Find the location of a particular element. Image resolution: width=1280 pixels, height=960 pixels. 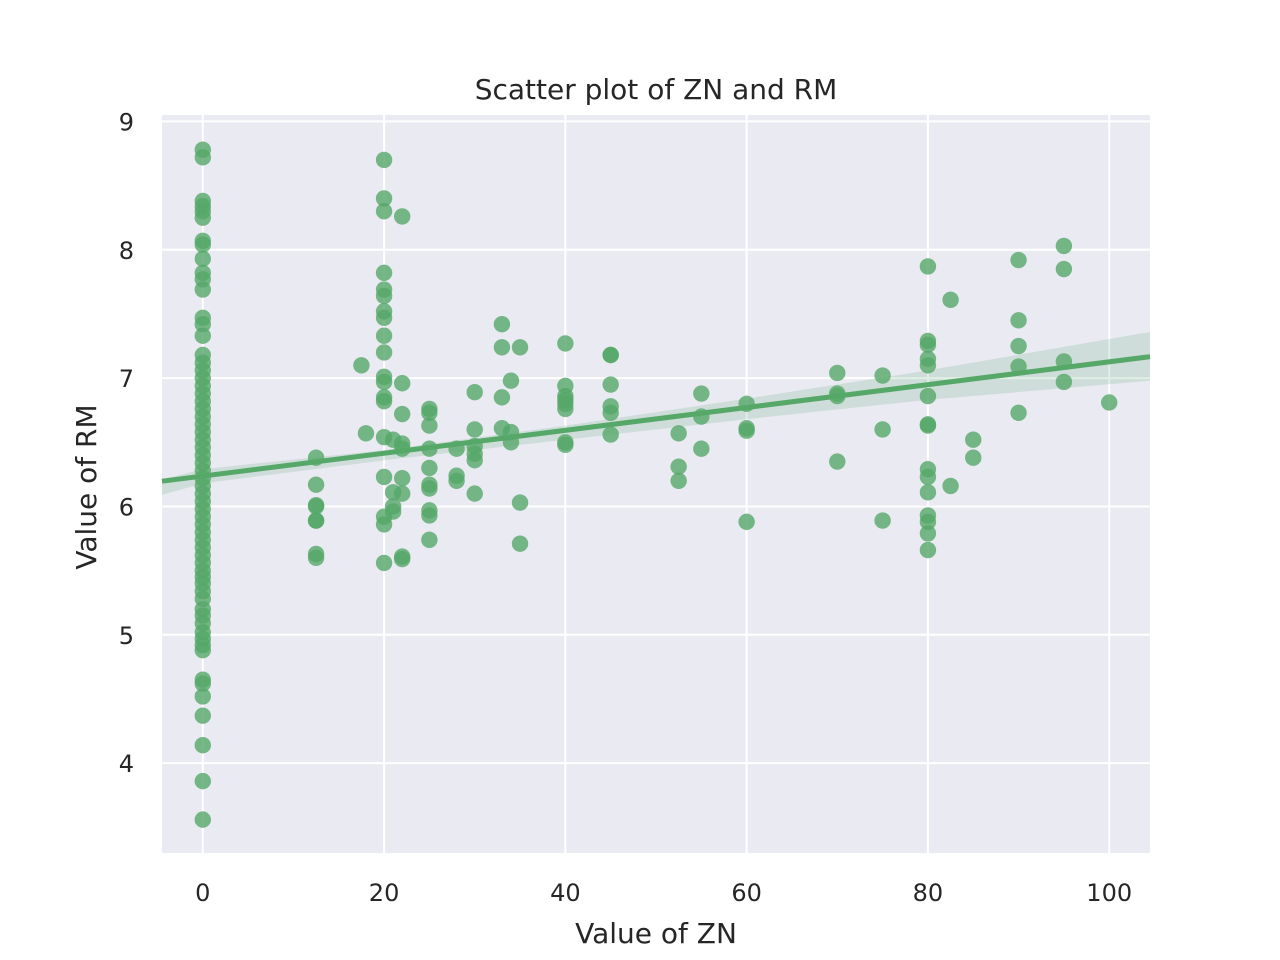

y-tick-label: 8 is located at coordinates (126, 251).